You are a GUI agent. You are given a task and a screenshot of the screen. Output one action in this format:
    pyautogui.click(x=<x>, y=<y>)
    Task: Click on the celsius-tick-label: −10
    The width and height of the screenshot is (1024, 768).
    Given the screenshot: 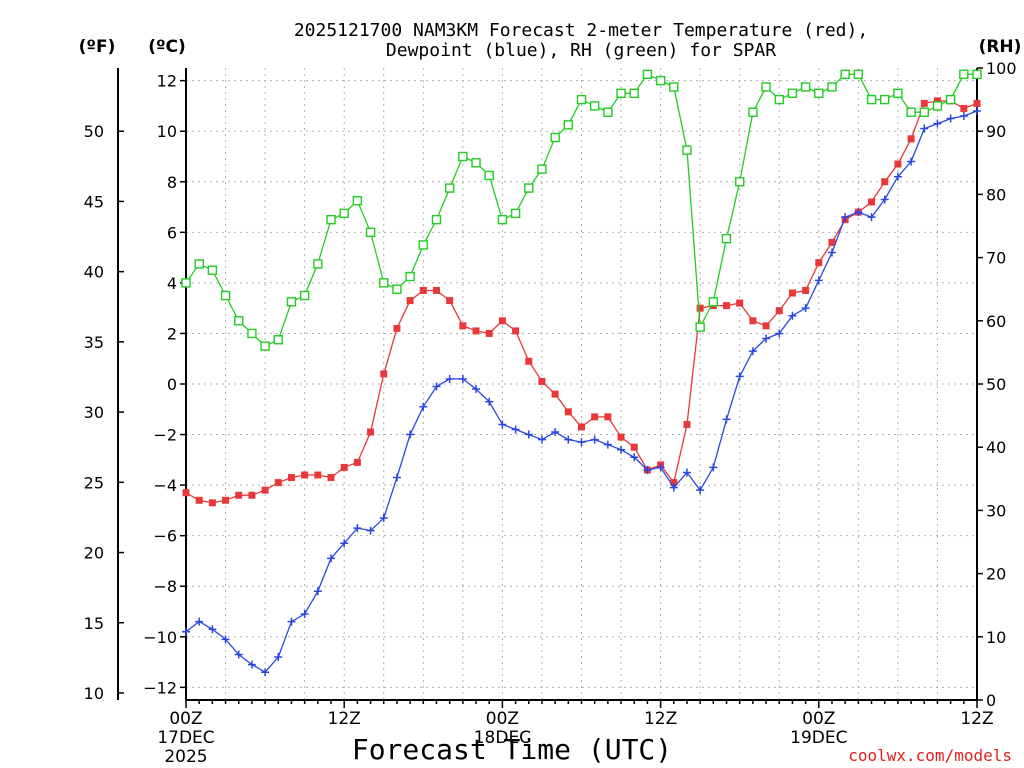 What is the action you would take?
    pyautogui.click(x=160, y=637)
    